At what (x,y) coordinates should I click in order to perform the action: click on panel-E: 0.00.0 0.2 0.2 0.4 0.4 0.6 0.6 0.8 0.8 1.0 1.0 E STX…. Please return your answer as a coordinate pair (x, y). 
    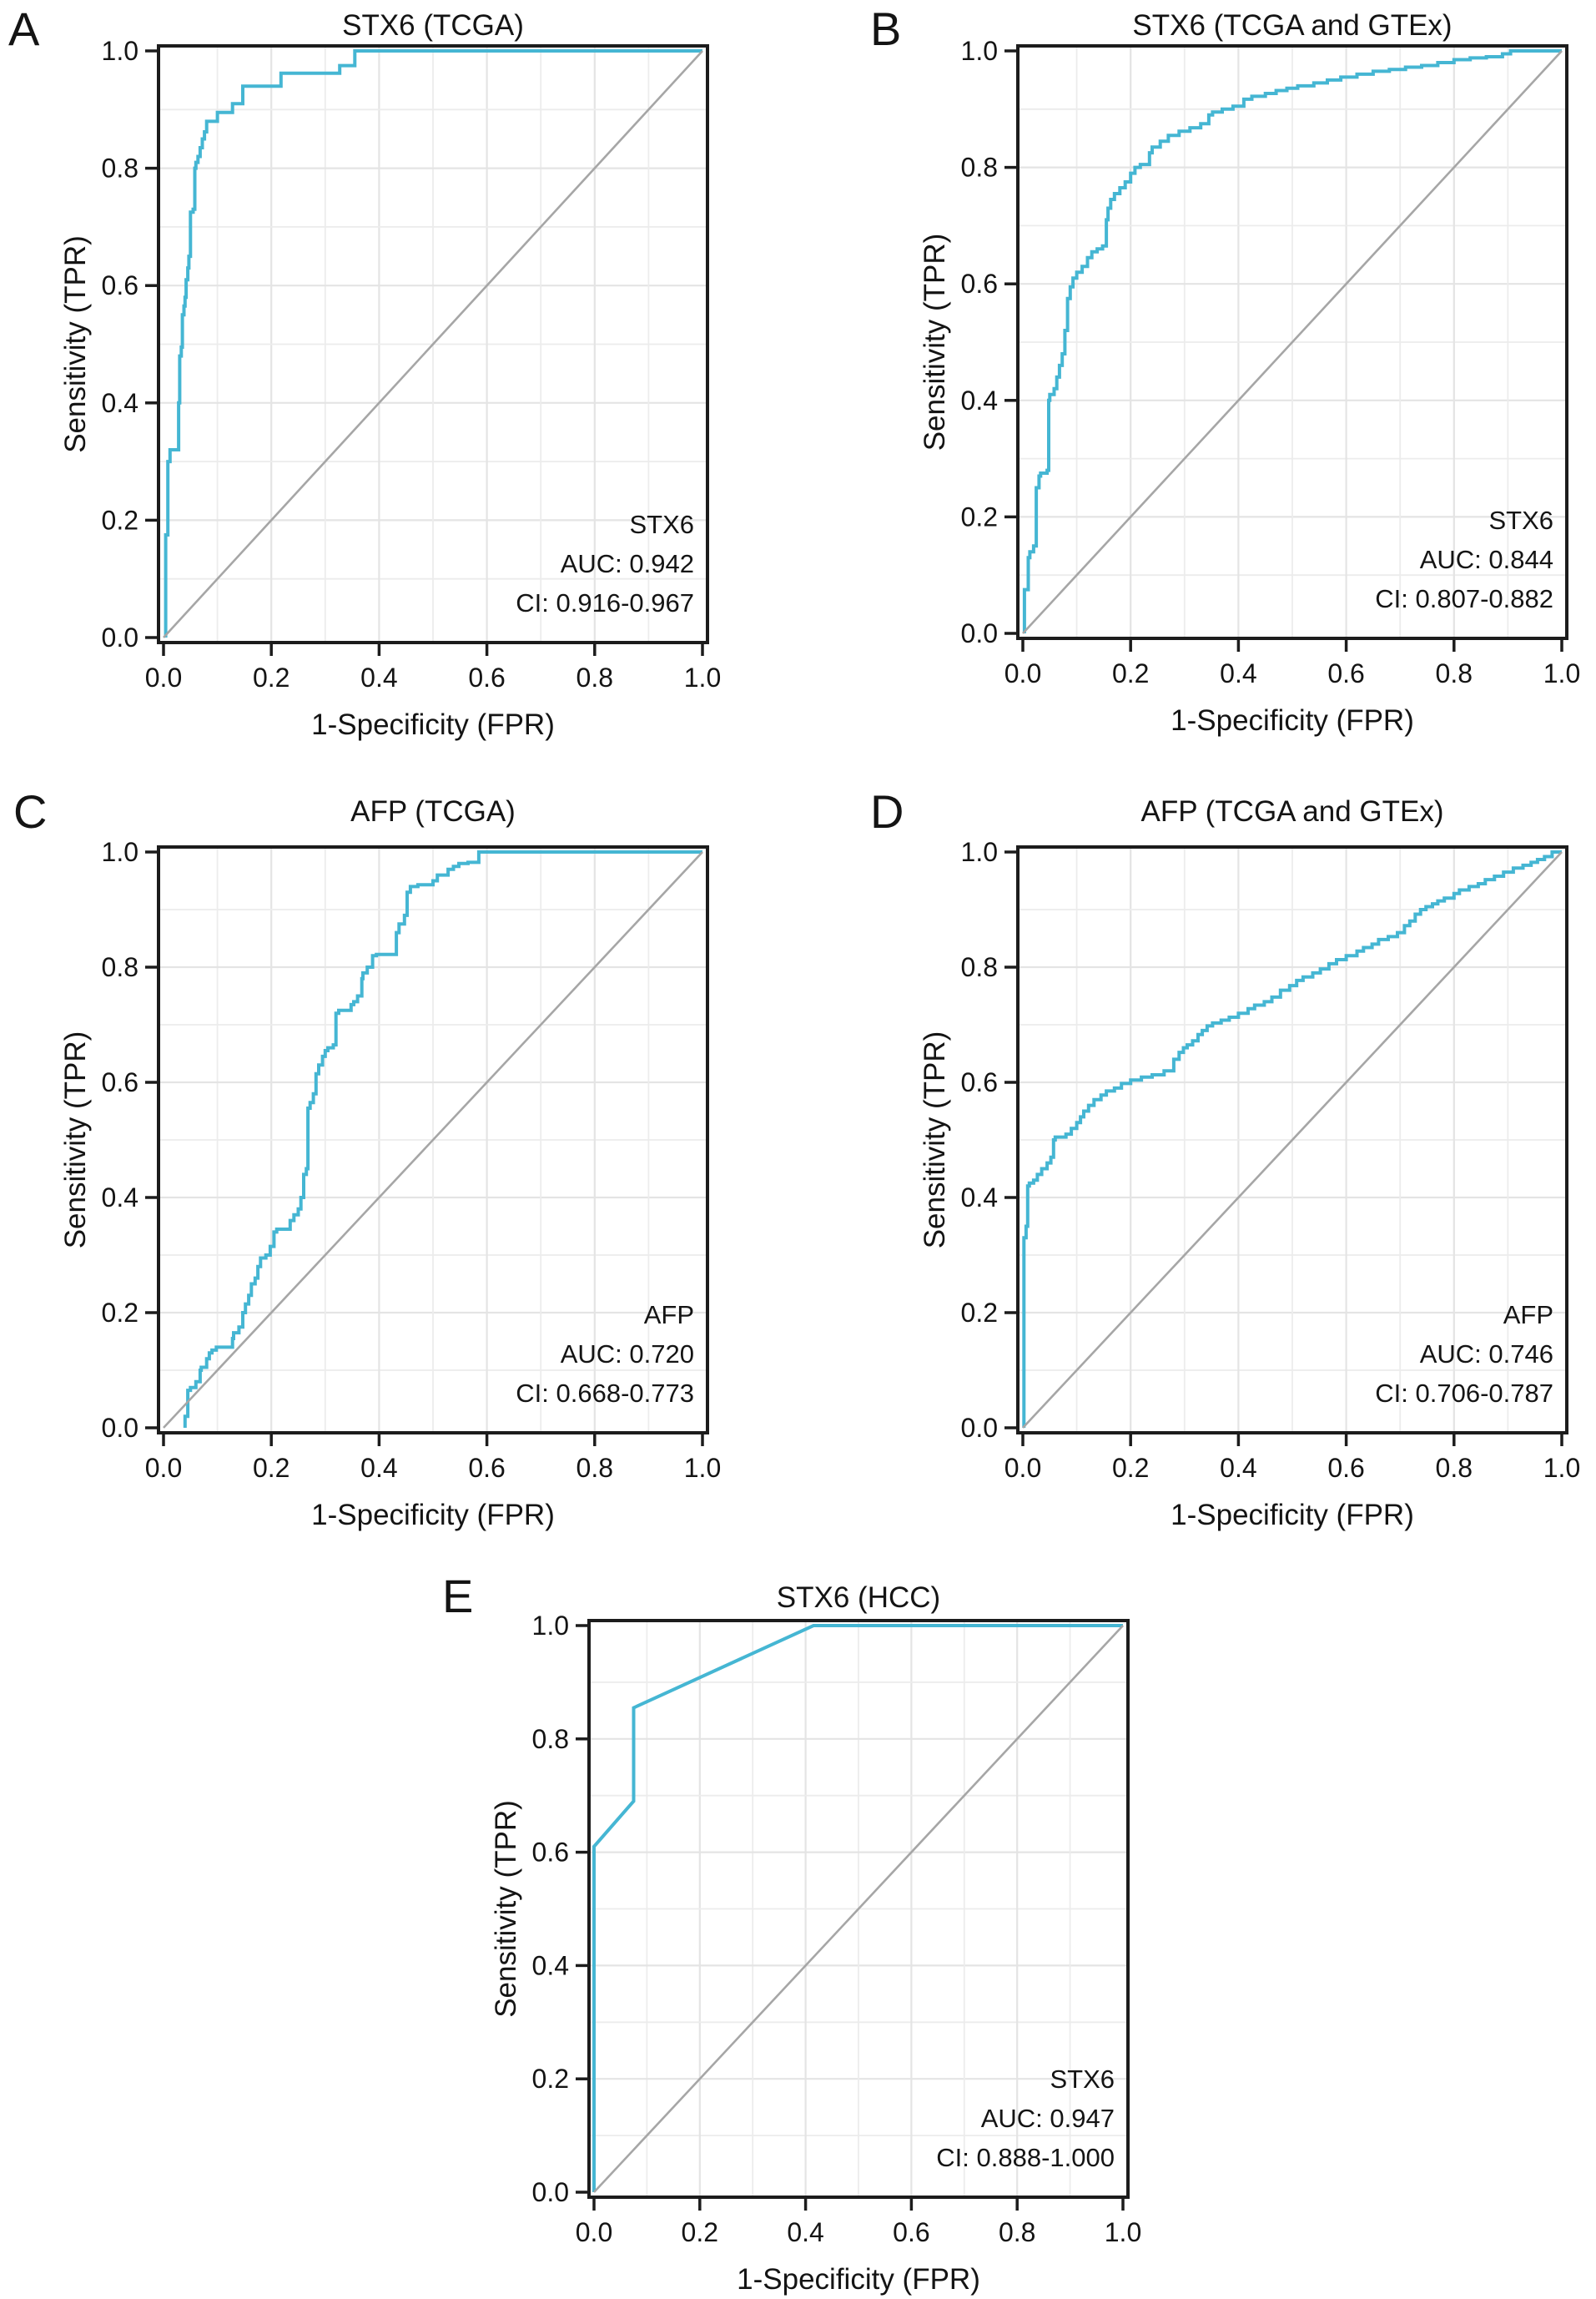
    Looking at the image, I should click on (791, 1933).